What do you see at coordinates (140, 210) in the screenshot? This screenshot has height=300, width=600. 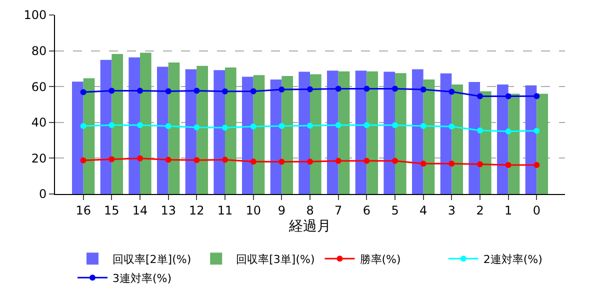 I see `x-tick-label: 14` at bounding box center [140, 210].